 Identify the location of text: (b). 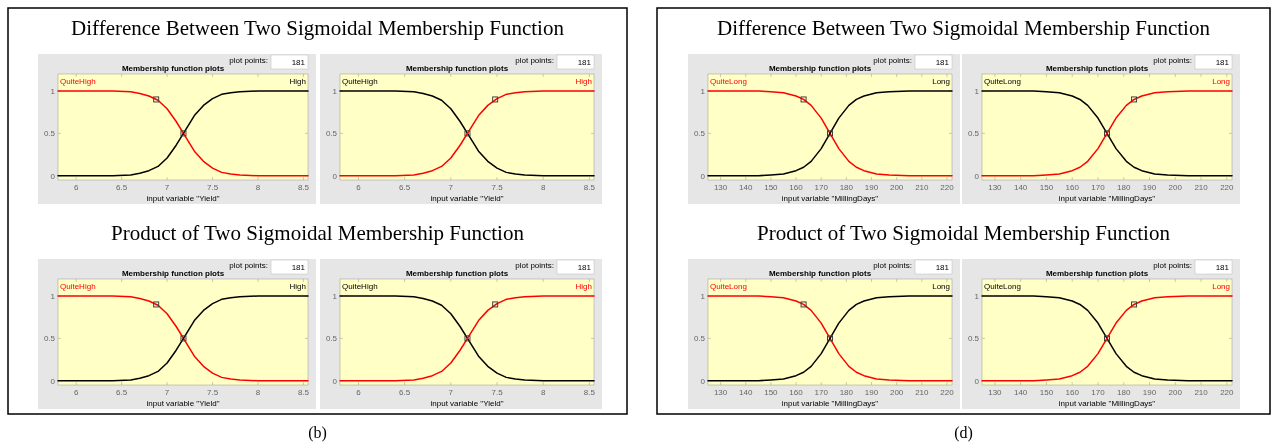
(317, 433).